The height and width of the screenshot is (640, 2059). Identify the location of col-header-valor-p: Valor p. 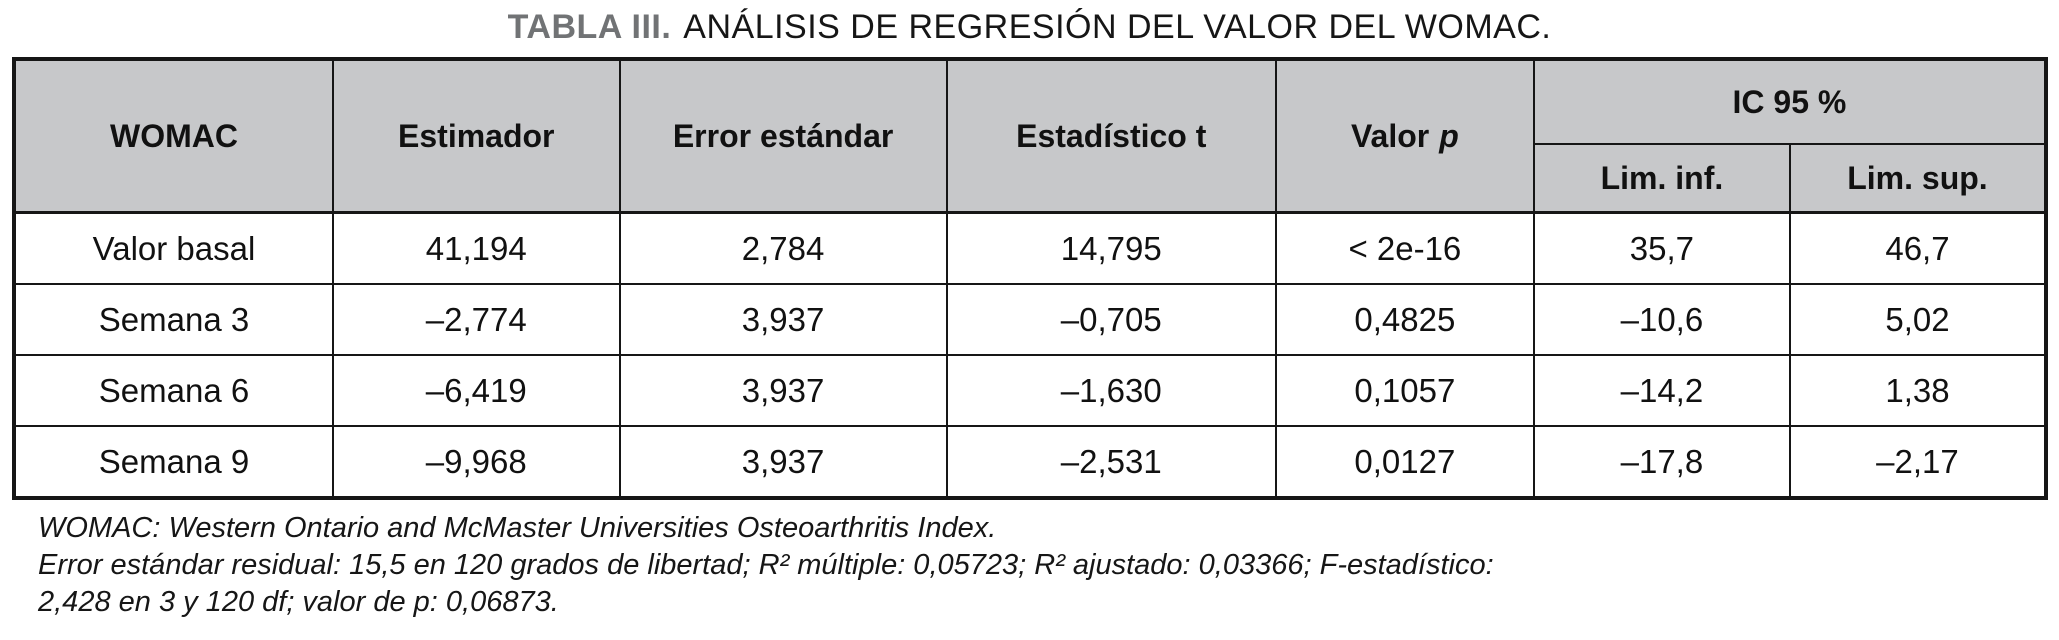
(1404, 136).